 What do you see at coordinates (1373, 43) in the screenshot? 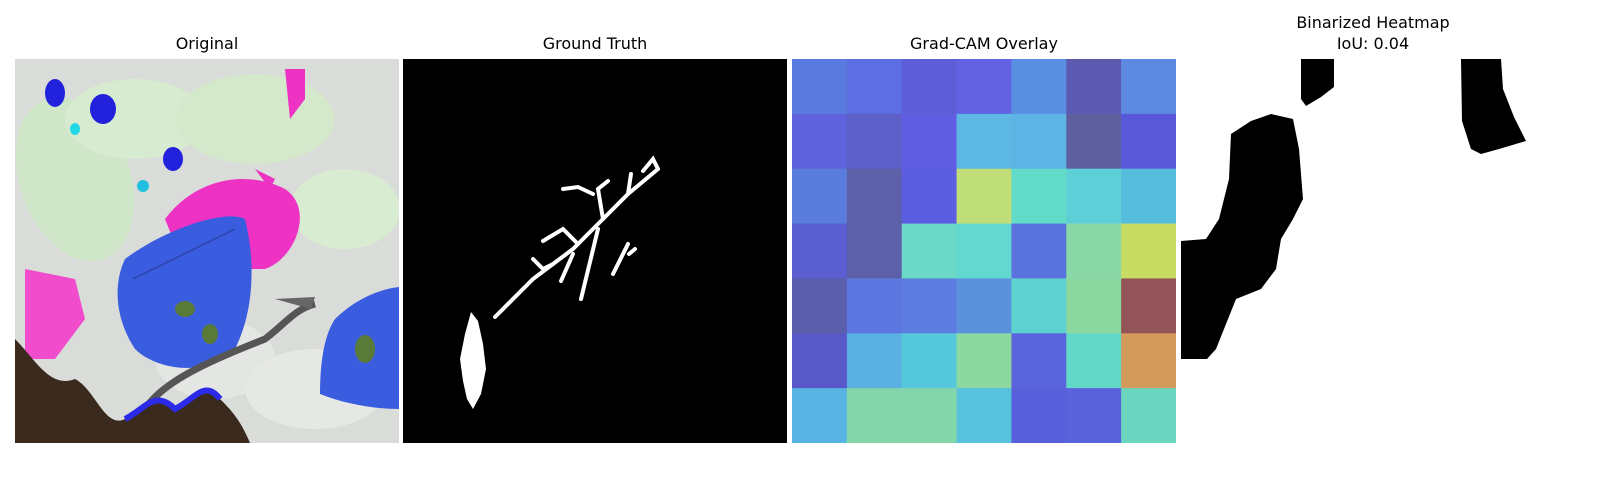
I see `panel-subtitle-iou: IoU: 0.04` at bounding box center [1373, 43].